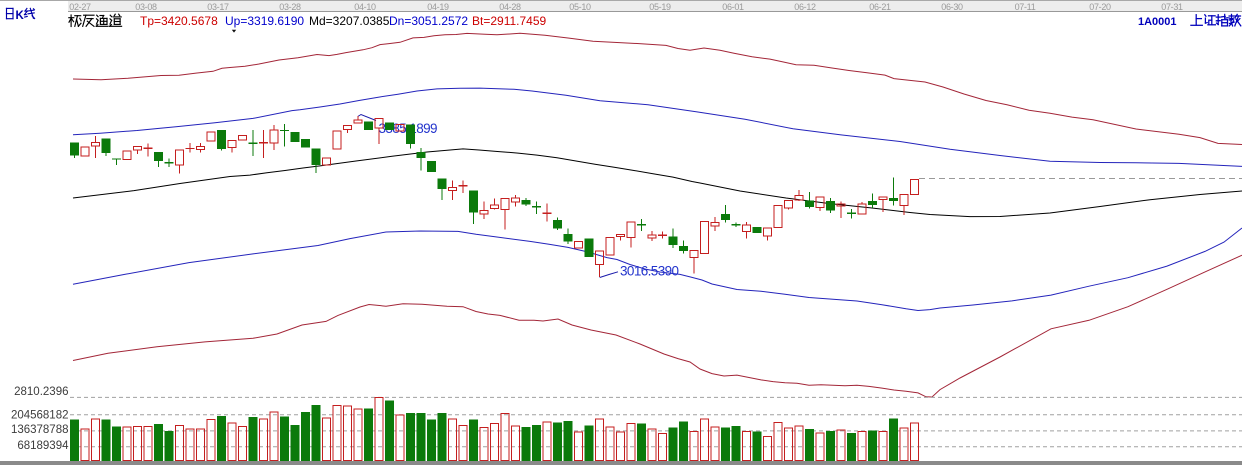 The width and height of the screenshot is (1242, 470). I want to click on svg-text: 03-28, so click(290, 7).